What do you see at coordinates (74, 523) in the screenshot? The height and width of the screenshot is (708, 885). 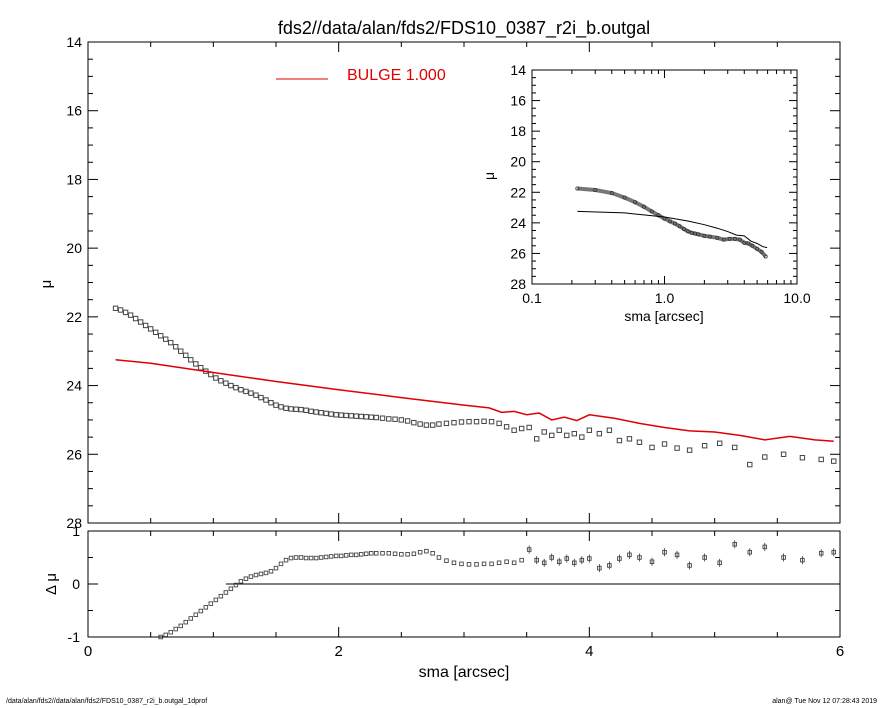 I see `main-y-tick-label: 28` at bounding box center [74, 523].